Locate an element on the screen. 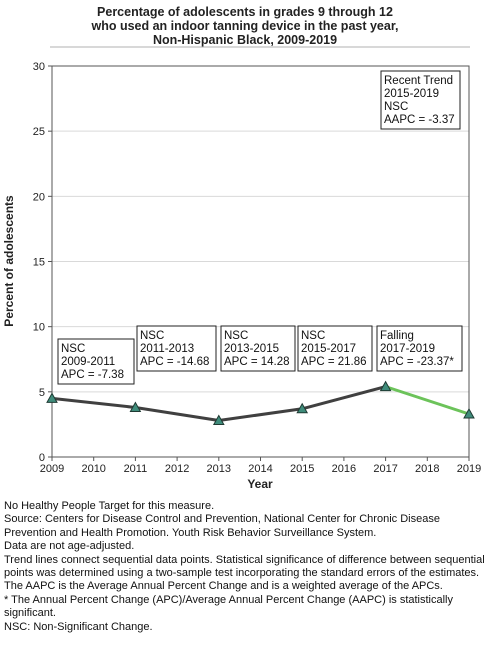 The width and height of the screenshot is (491, 646). y-tick-label: 5 is located at coordinates (42, 393).